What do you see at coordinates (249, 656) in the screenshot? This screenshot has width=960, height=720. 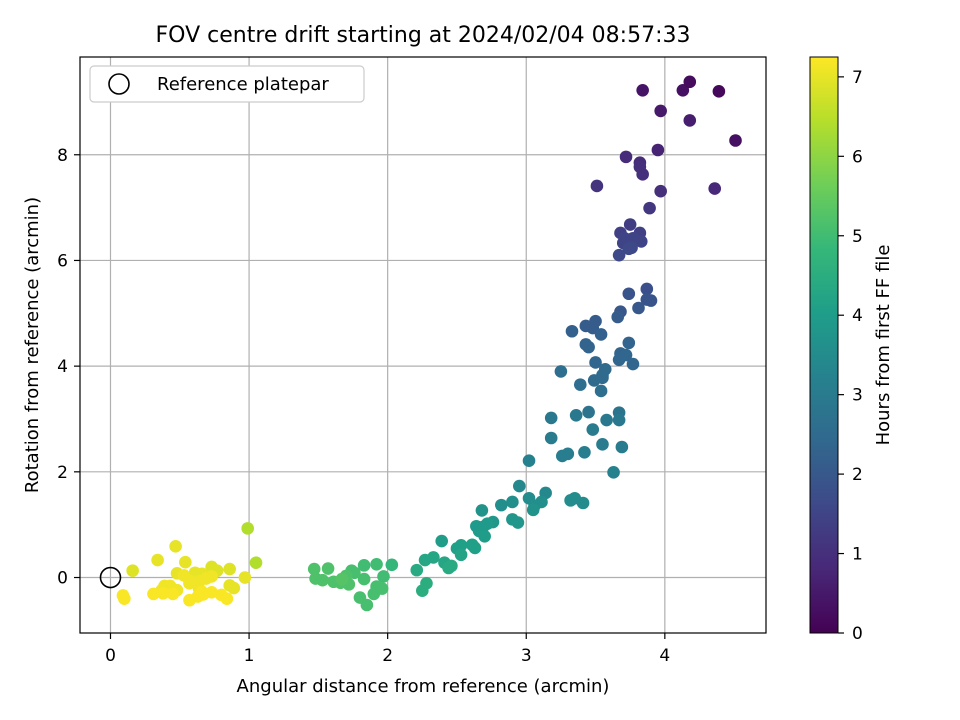 I see `x-tick-label: 1` at bounding box center [249, 656].